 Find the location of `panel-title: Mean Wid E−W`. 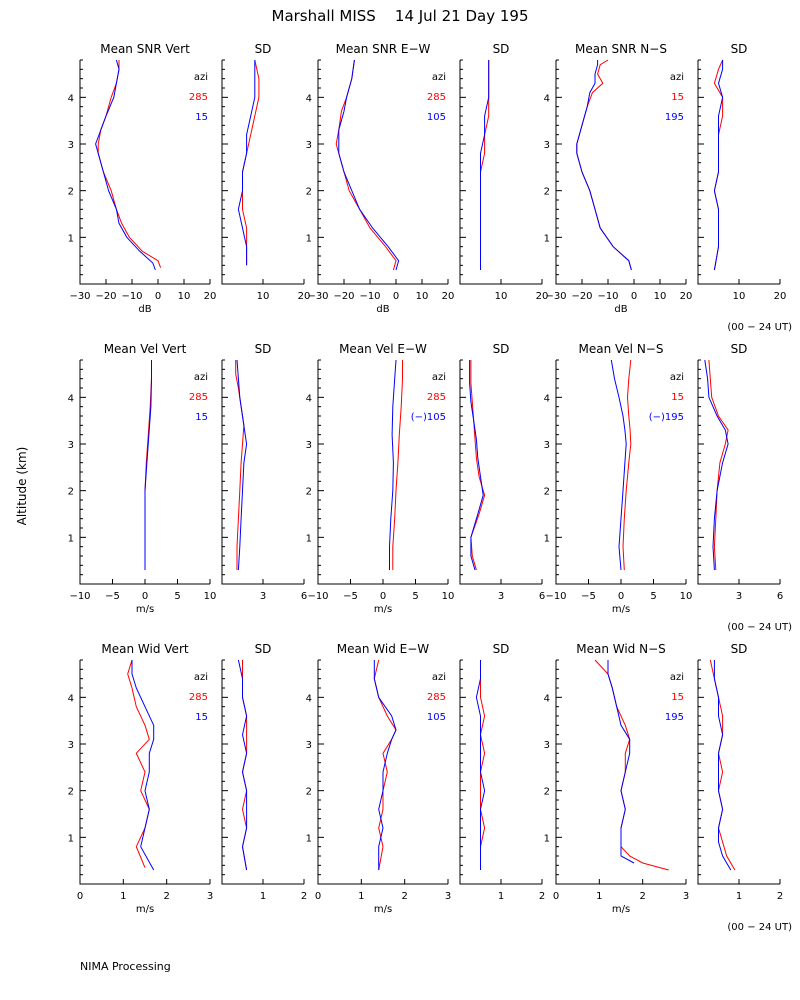

panel-title: Mean Wid E−W is located at coordinates (383, 649).